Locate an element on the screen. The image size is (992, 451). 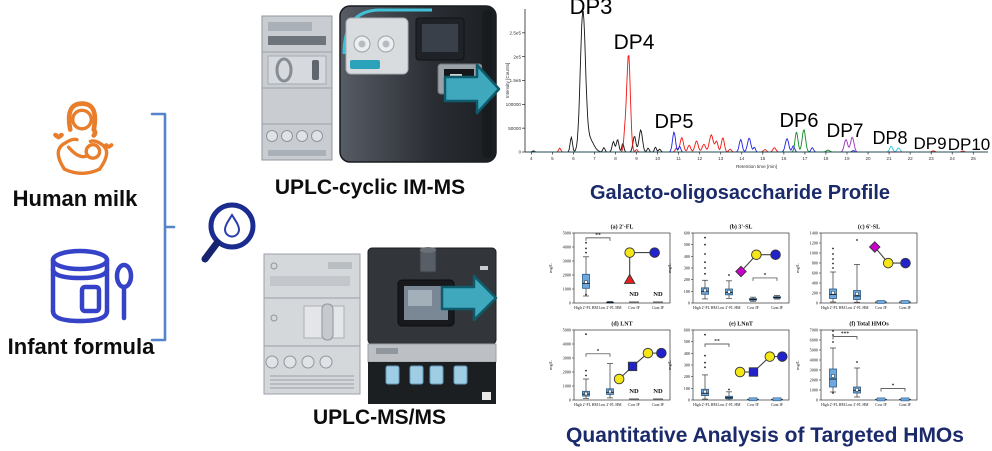
mother-face is located at coordinates (82, 119).